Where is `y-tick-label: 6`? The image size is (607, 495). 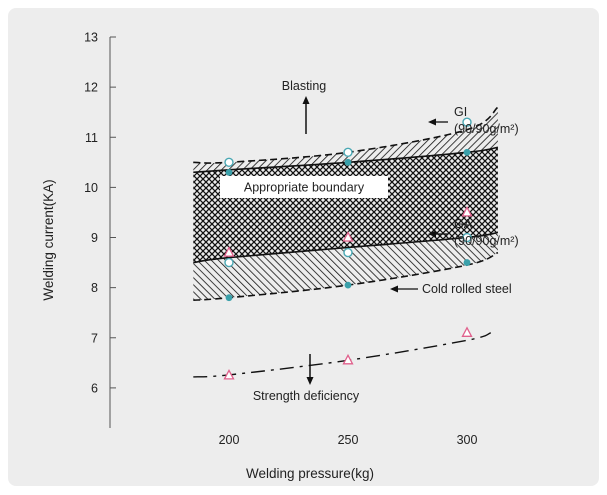
y-tick-label: 6 is located at coordinates (94, 388).